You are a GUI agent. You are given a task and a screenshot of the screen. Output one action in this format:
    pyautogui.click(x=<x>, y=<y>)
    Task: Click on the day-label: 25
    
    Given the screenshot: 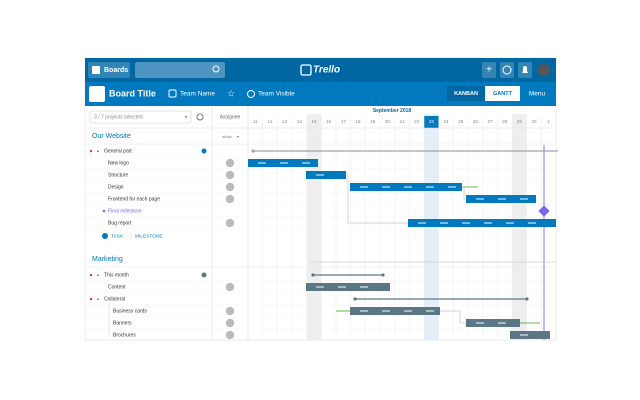 What is the action you would take?
    pyautogui.click(x=461, y=121)
    